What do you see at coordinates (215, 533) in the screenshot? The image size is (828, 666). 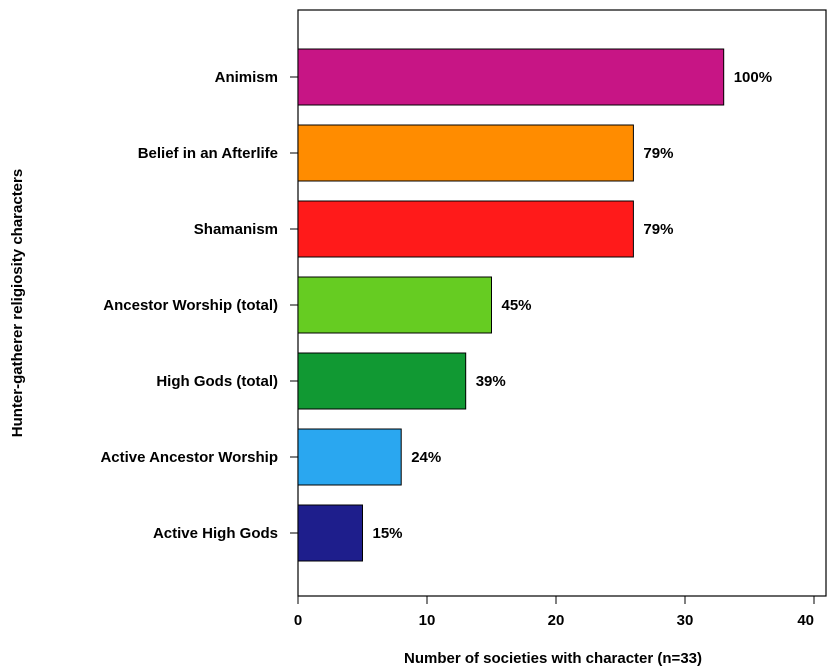 I see `category-label: Active High Gods` at bounding box center [215, 533].